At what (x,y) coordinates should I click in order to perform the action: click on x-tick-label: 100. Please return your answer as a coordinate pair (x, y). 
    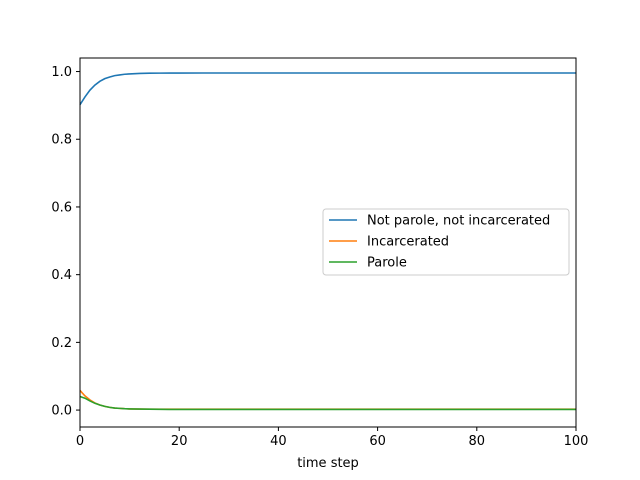
    Looking at the image, I should click on (576, 441).